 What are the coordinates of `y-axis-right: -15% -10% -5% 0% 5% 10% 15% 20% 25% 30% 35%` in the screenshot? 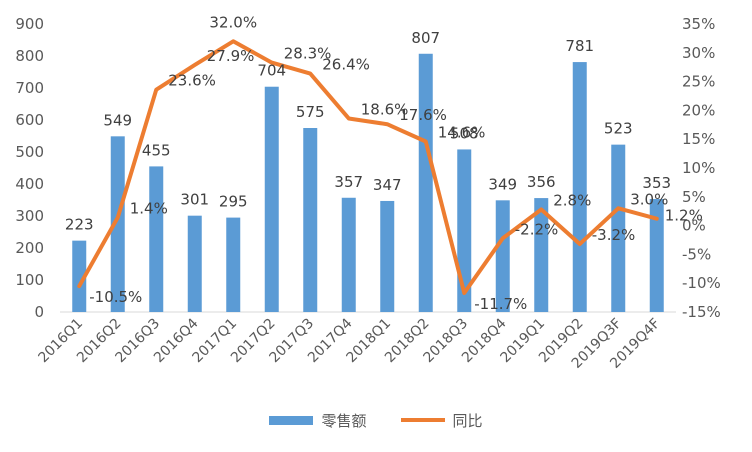 It's located at (701, 168).